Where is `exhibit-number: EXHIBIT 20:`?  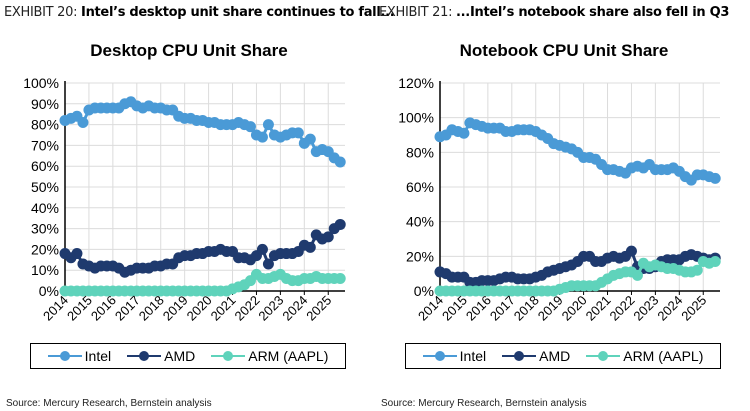
exhibit-number: EXHIBIT 20: is located at coordinates (41, 12).